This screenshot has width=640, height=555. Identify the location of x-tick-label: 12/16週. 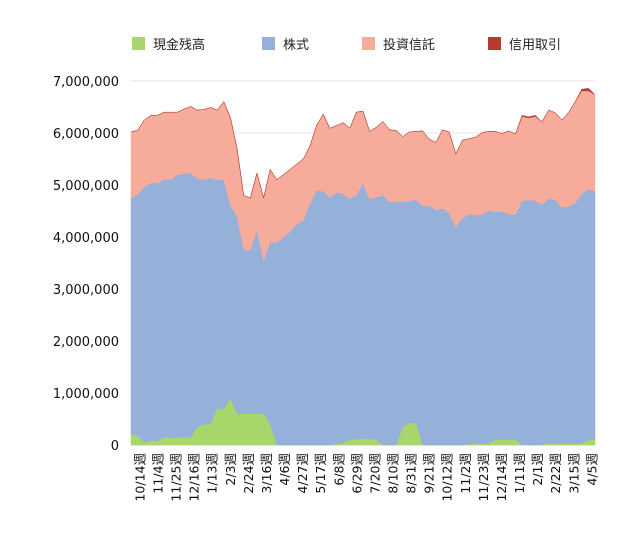
(194, 477).